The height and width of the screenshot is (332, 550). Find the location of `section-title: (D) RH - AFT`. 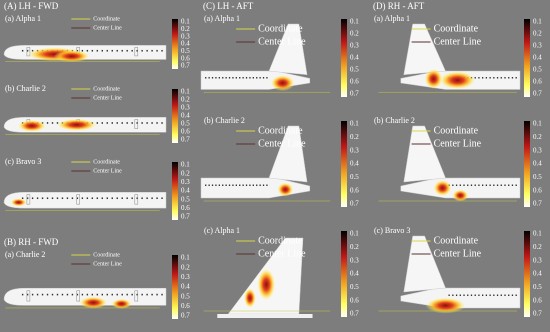

section-title: (D) RH - AFT is located at coordinates (399, 6).